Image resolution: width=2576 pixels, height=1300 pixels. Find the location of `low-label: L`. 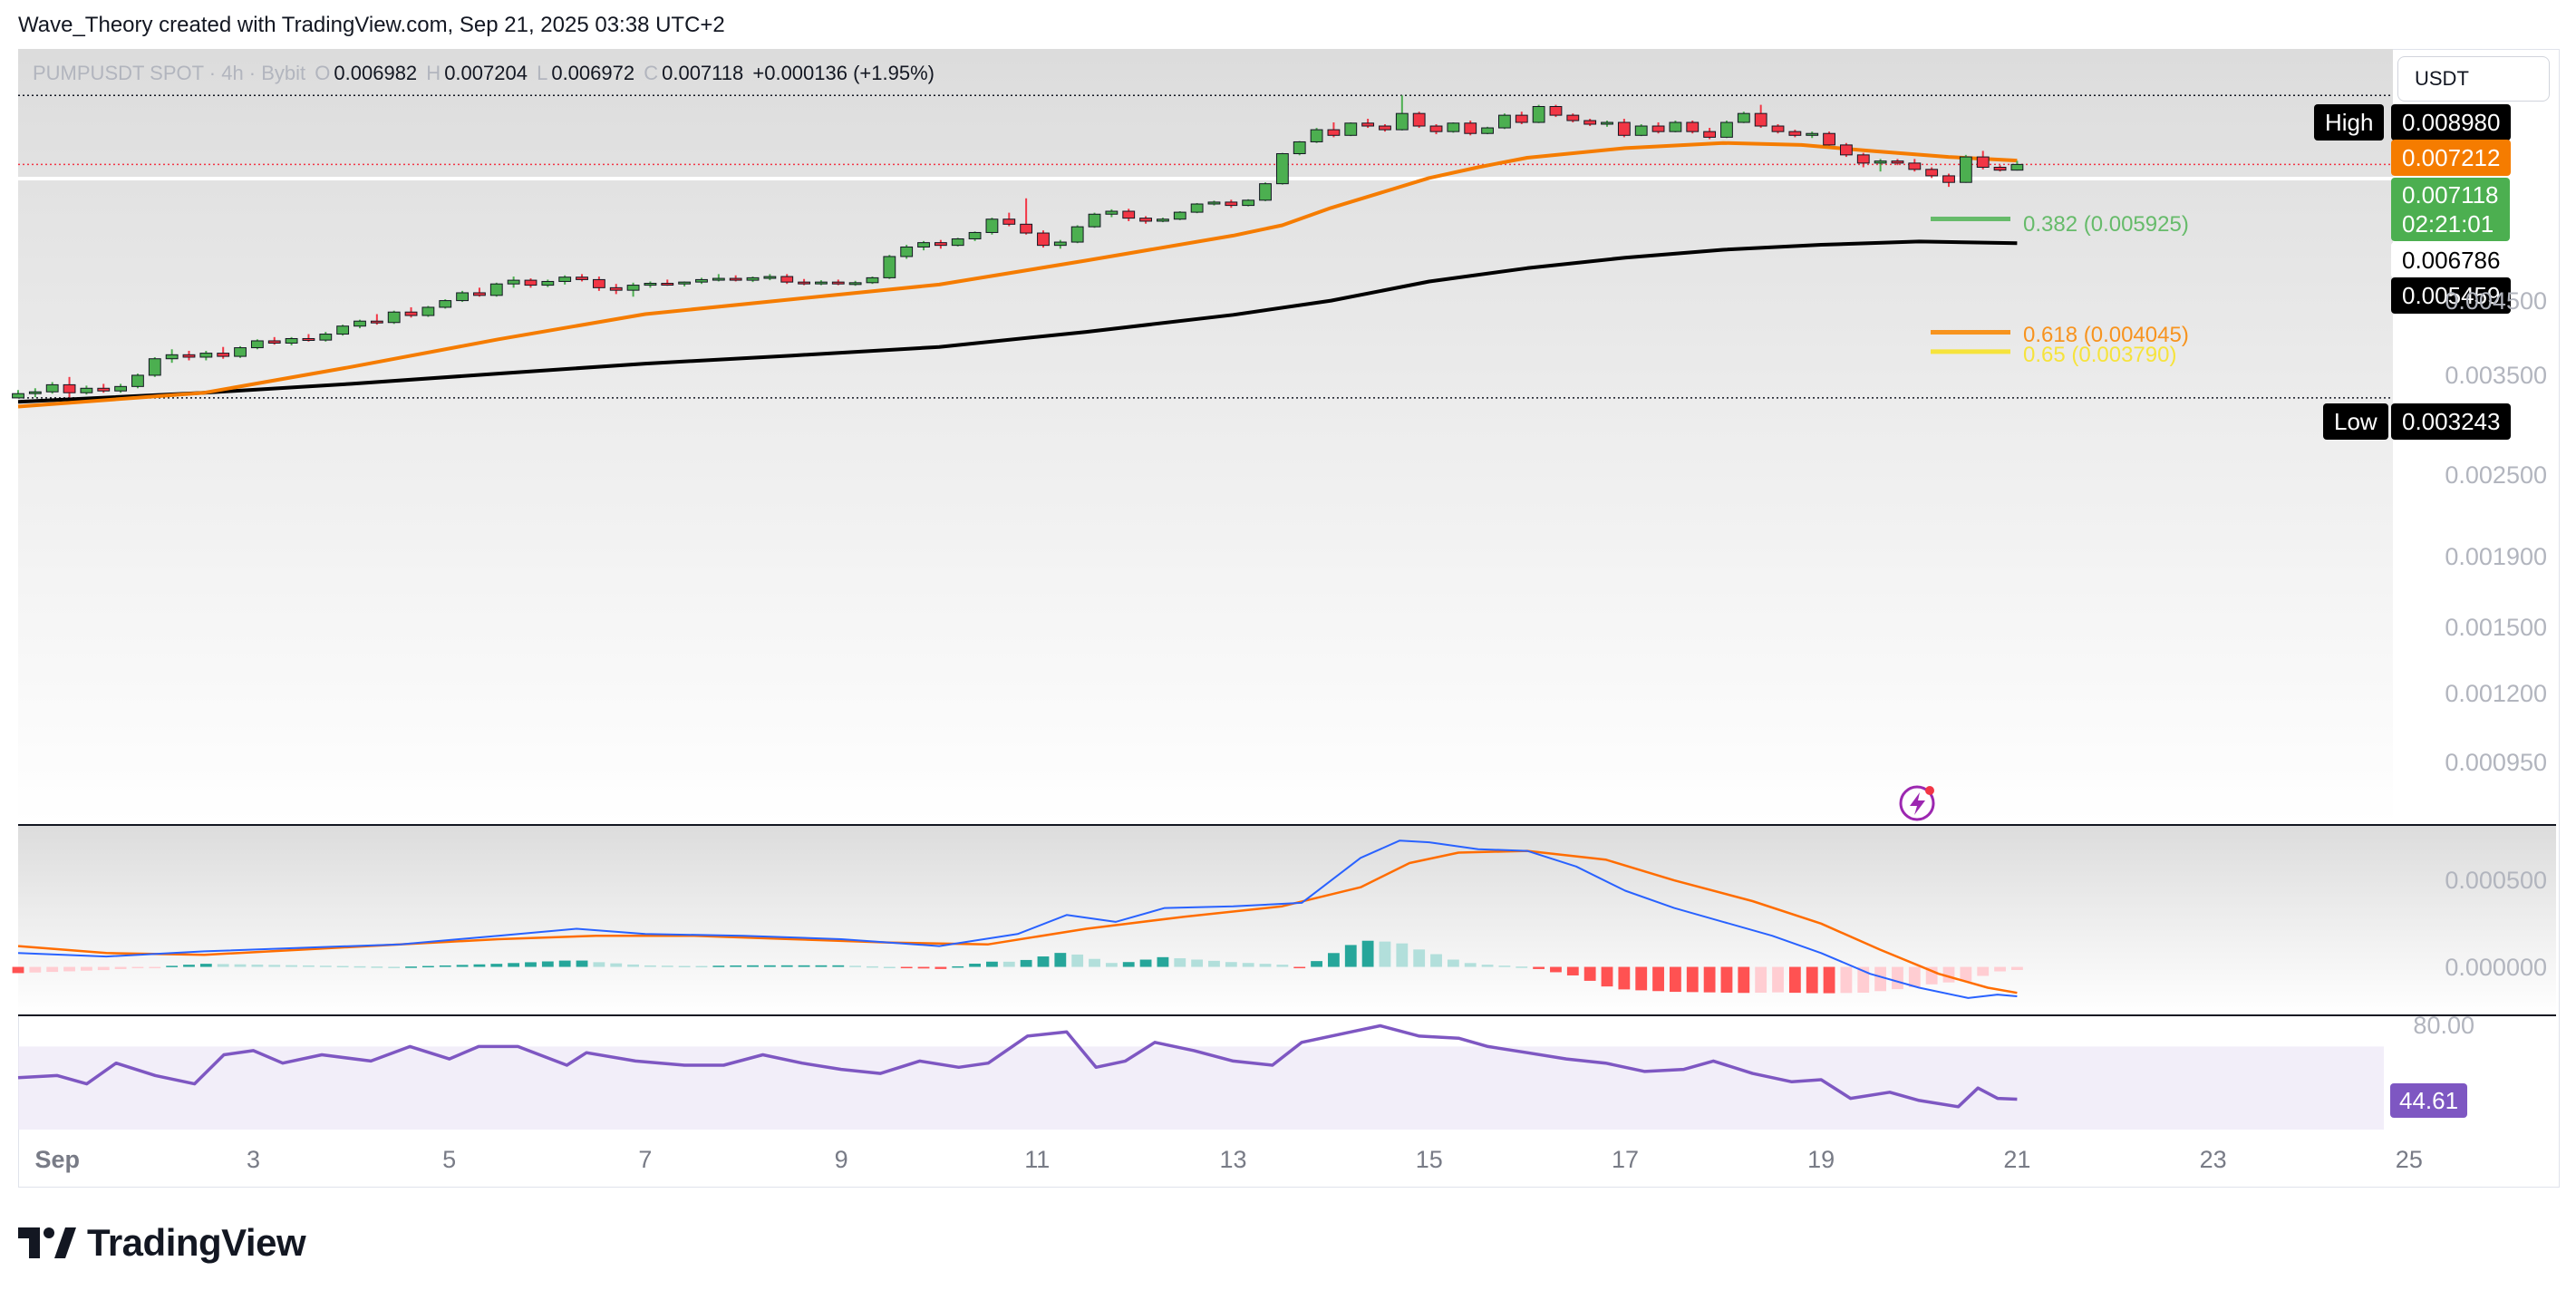

low-label: L is located at coordinates (542, 73).